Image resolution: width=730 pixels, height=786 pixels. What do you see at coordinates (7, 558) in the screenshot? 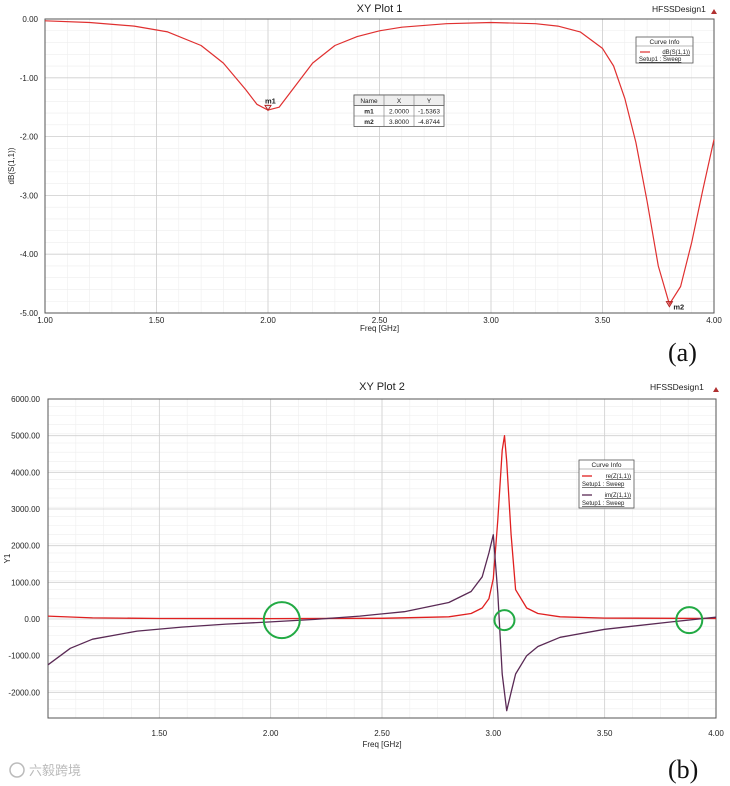
I see `y-axis-label: Y1` at bounding box center [7, 558].